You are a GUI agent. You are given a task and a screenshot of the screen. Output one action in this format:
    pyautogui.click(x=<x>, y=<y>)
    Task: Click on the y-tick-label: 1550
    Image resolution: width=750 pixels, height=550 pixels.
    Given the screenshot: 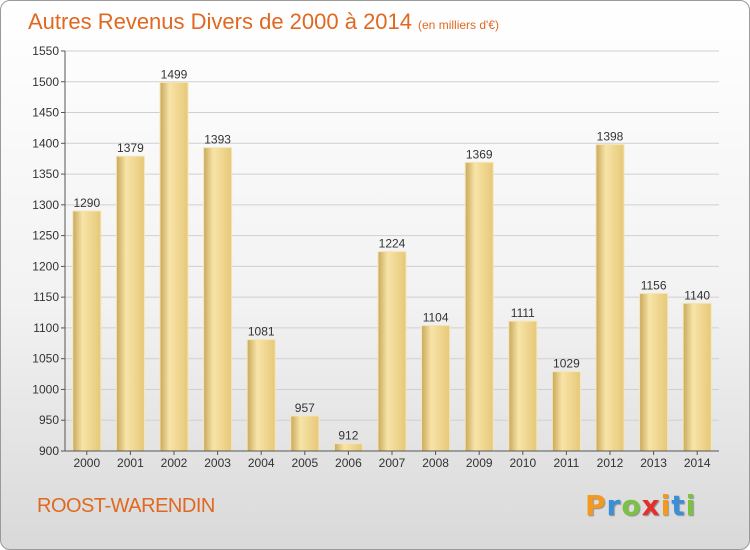 What is the action you would take?
    pyautogui.click(x=45, y=51)
    